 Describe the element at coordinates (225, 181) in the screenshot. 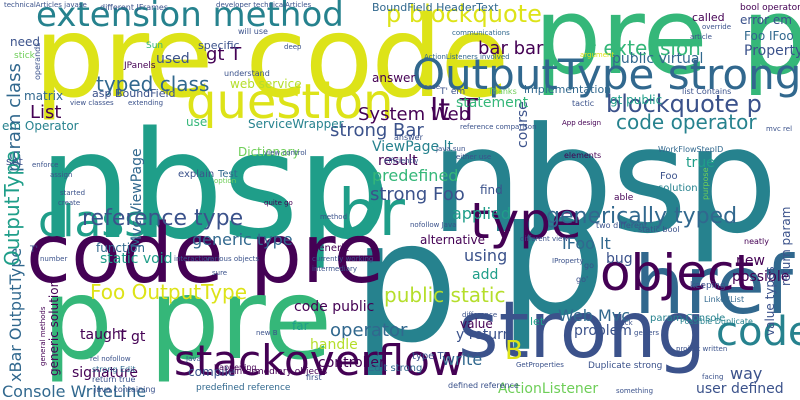

I see `word-option: option` at that location.